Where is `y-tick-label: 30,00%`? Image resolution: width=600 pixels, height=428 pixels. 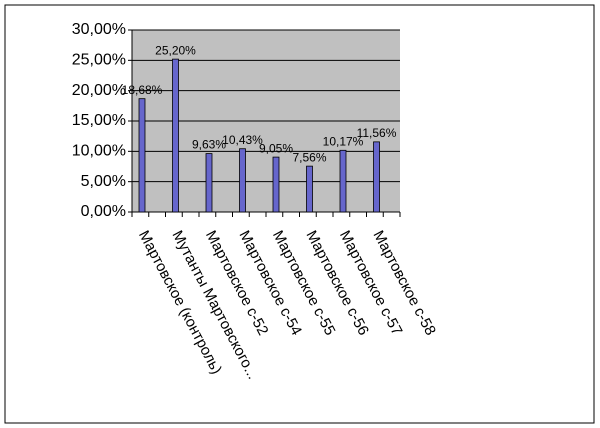
y-tick-label: 30,00% is located at coordinates (99, 29).